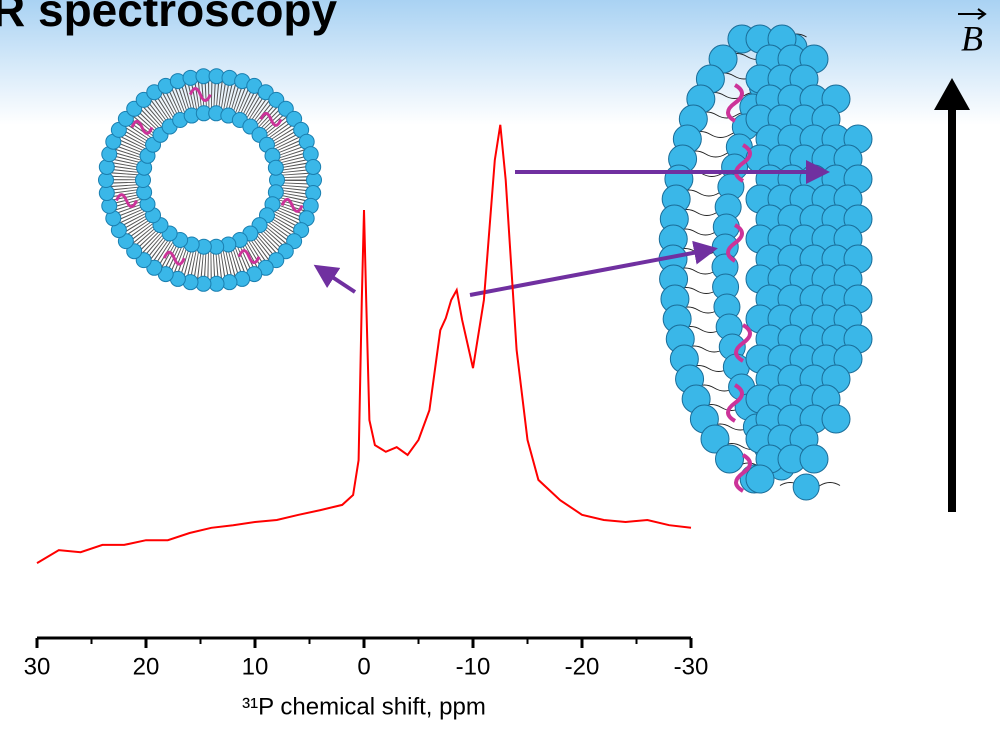 The height and width of the screenshot is (735, 1000). Describe the element at coordinates (255, 666) in the screenshot. I see `x-tick-label: 10` at that location.